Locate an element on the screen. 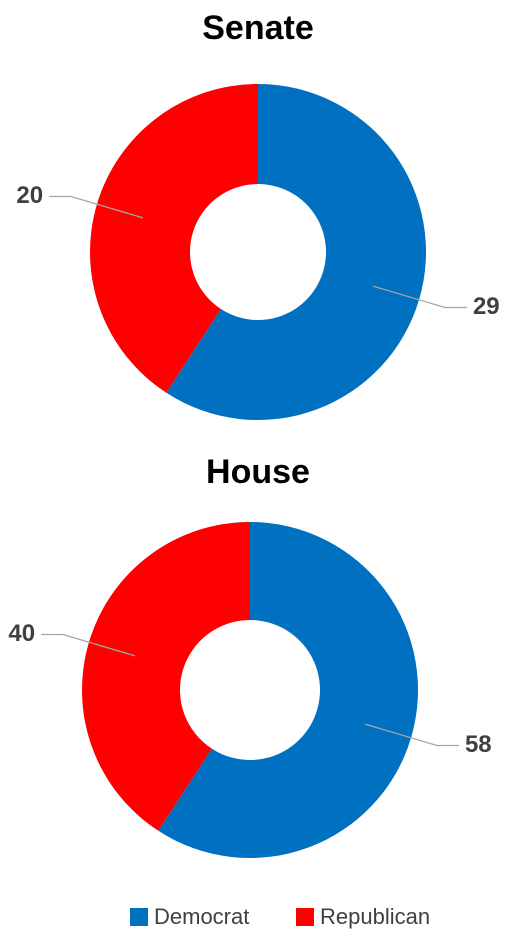  data-label: 40 is located at coordinates (21, 633).